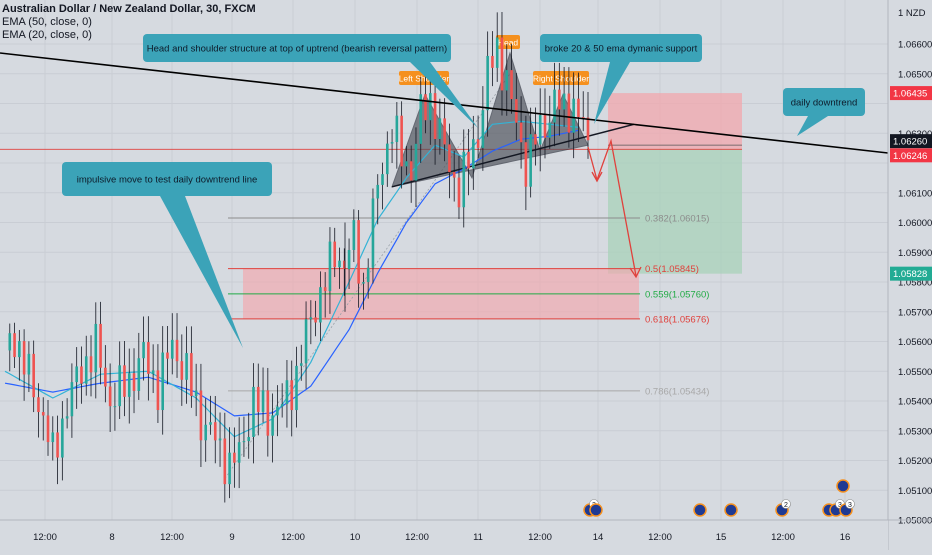  I want to click on projection-path, so click(612, 207).